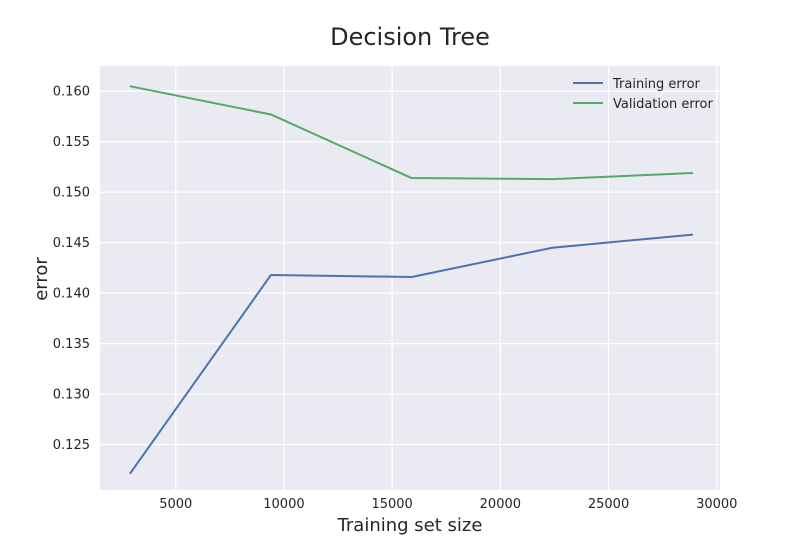 This screenshot has height=550, width=800. Describe the element at coordinates (448, 504) in the screenshot. I see `x-axis-ticks: 5000 10000 15000 20000 25000 30000` at that location.